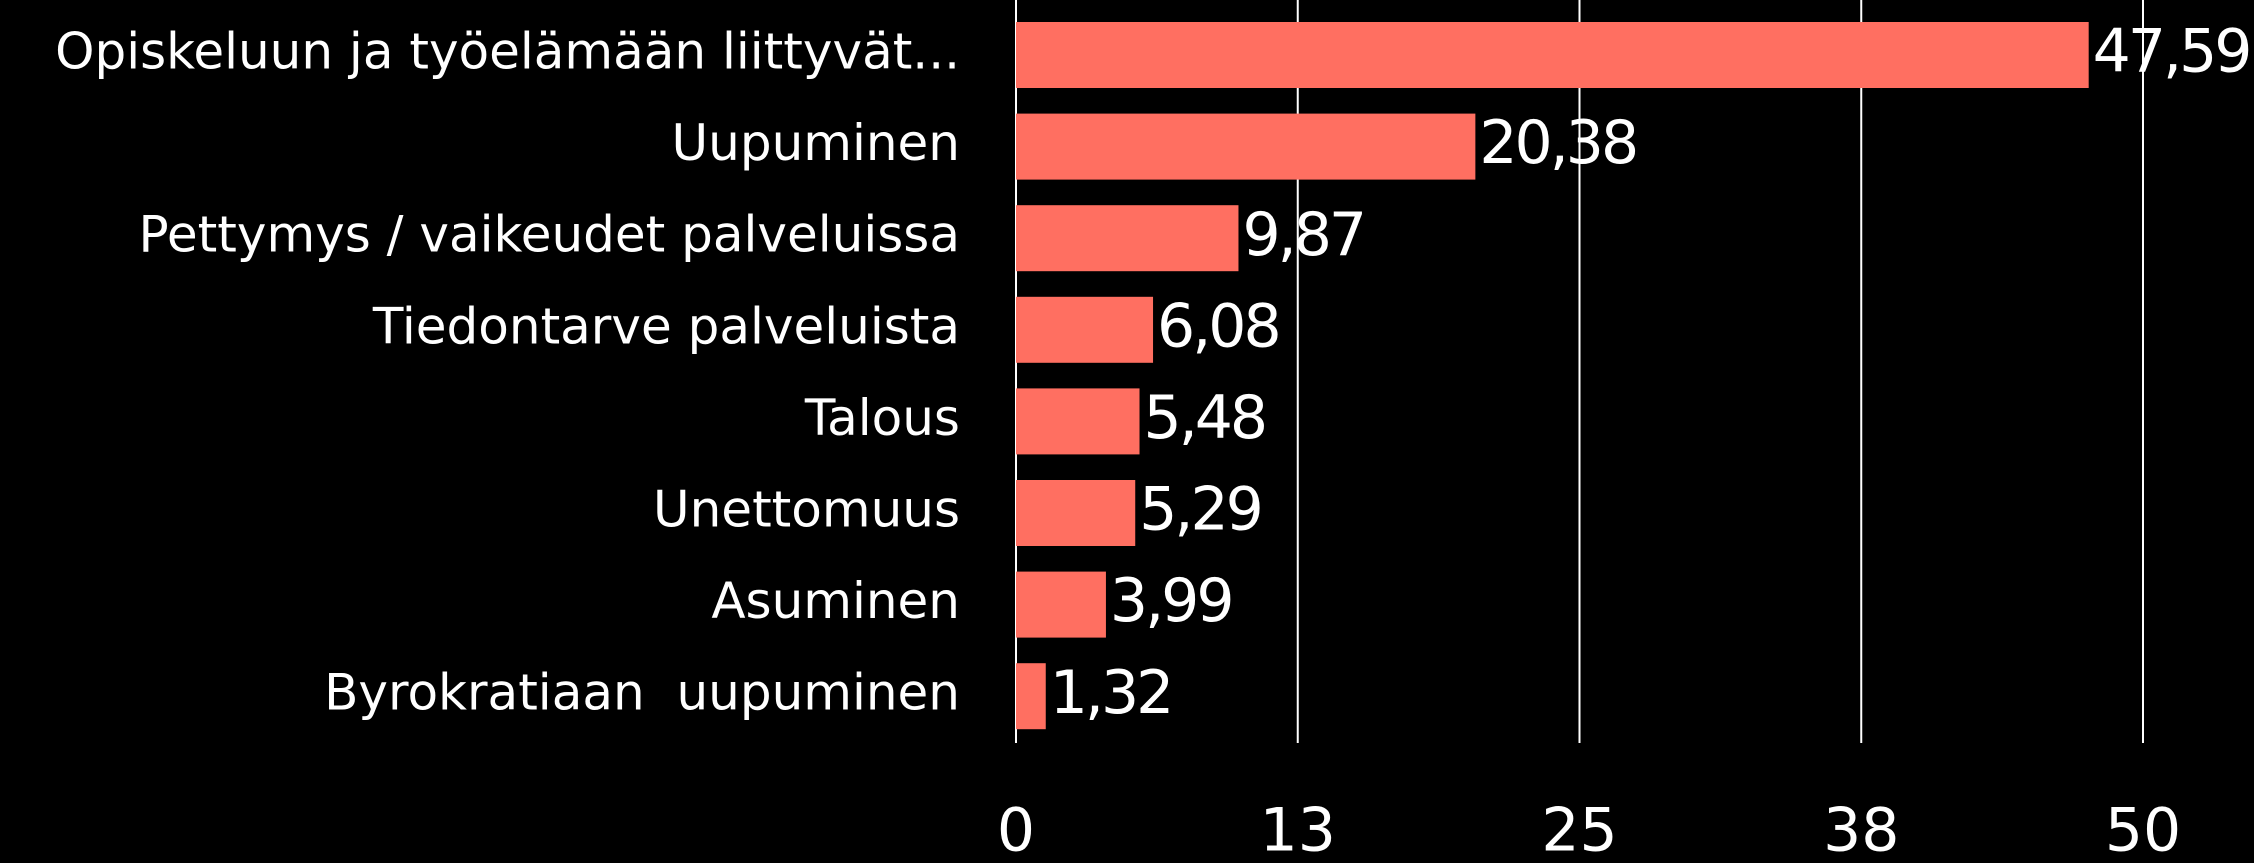  Describe the element at coordinates (1303, 235) in the screenshot. I see `data-label: 9,87` at that location.